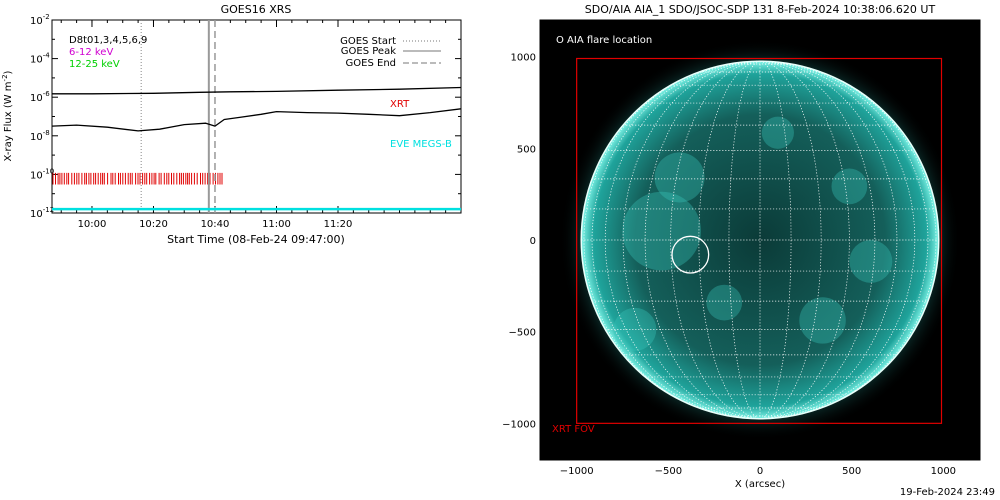 The width and height of the screenshot is (1000, 500). I want to click on y-tick-label: 10⁻⁶, so click(40, 97).